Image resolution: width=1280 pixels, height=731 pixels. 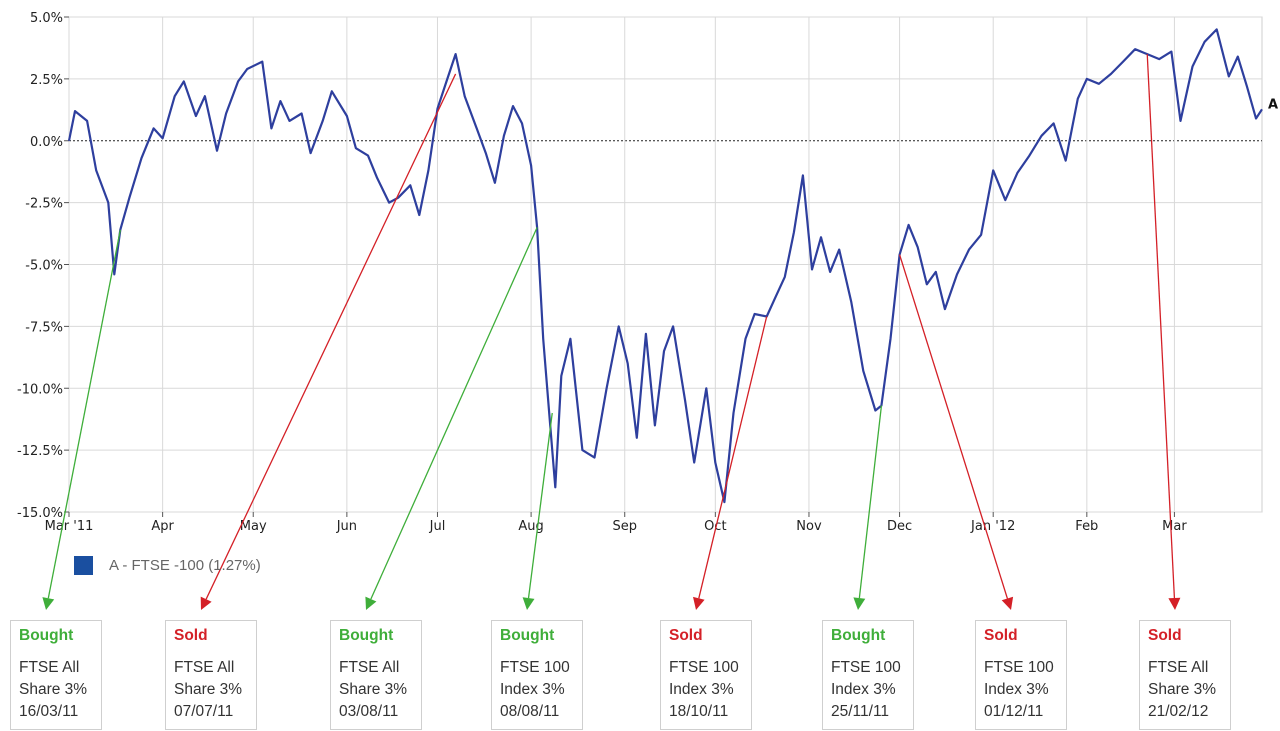 What do you see at coordinates (162, 526) in the screenshot?
I see `x-tick-label: Apr` at bounding box center [162, 526].